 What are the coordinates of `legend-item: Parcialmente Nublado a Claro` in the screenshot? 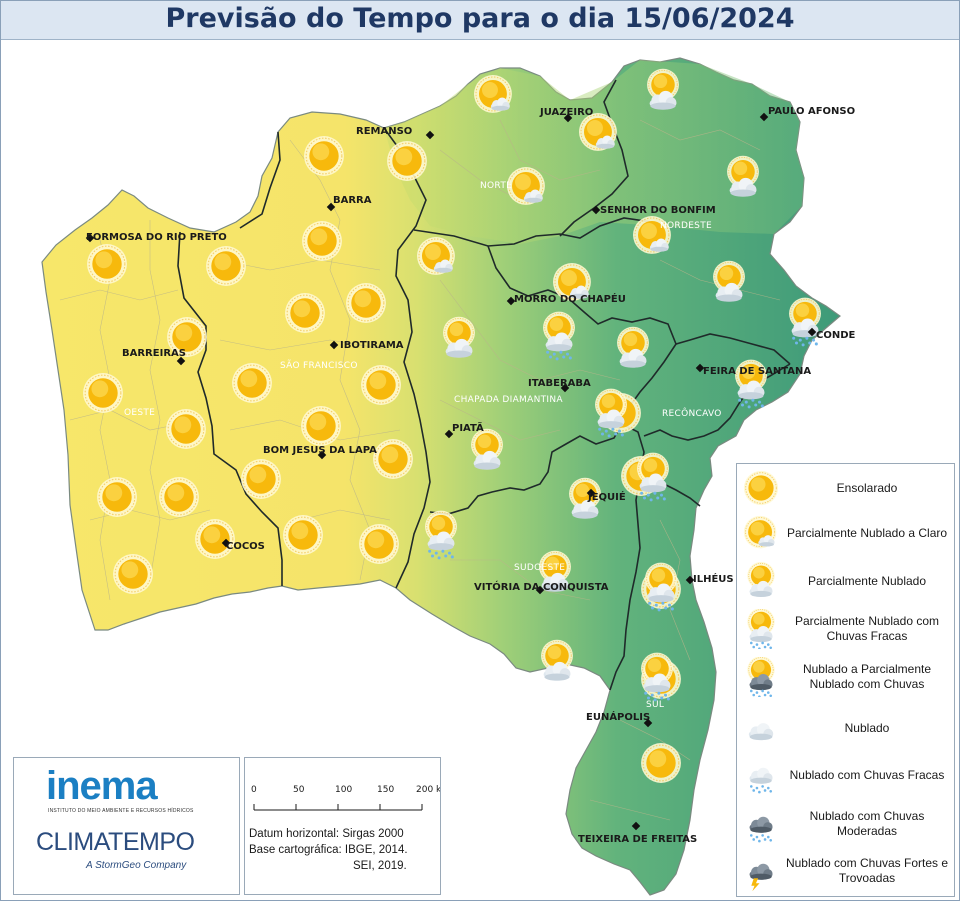 It's located at (845, 533).